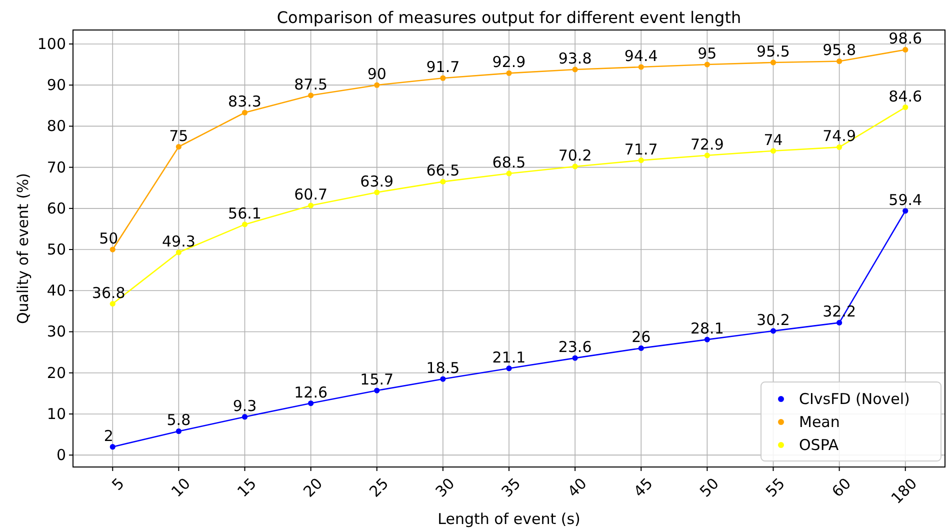 This screenshot has width=951, height=528. What do you see at coordinates (577, 487) in the screenshot?
I see `x-tick-label: 40` at bounding box center [577, 487].